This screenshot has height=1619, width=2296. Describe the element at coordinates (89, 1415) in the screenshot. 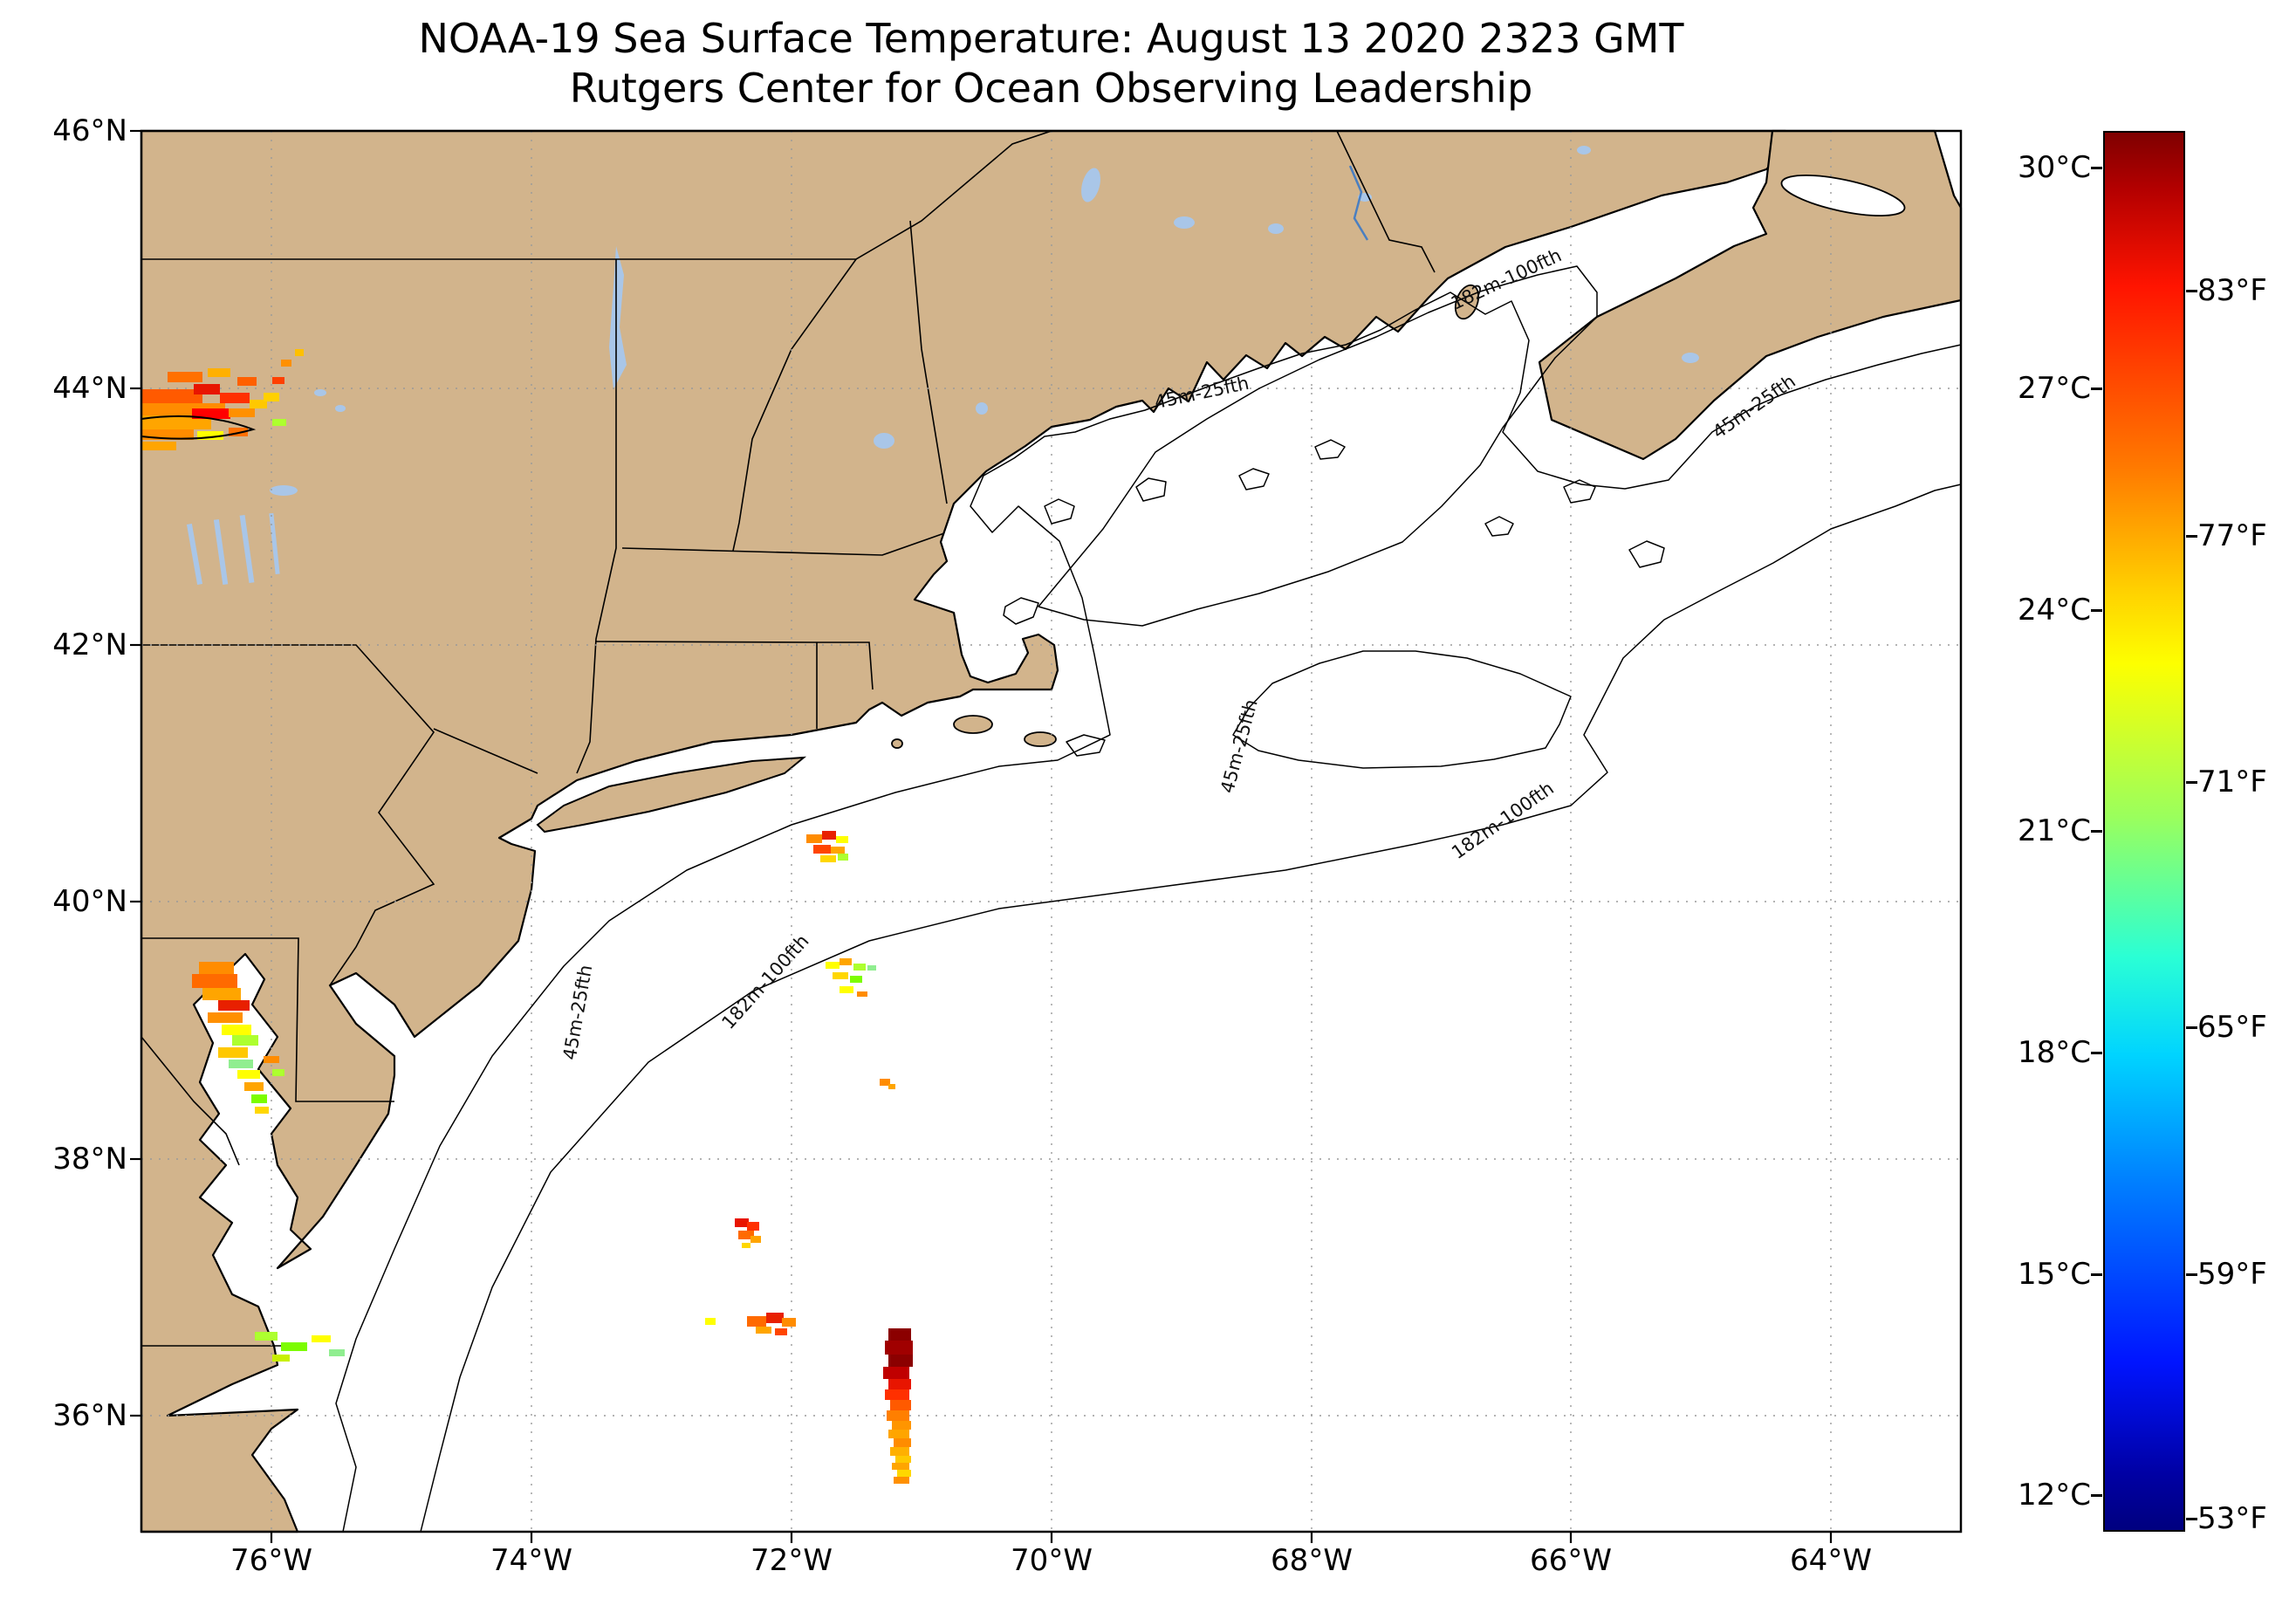

I see `y-tick-label: 36°N` at that location.